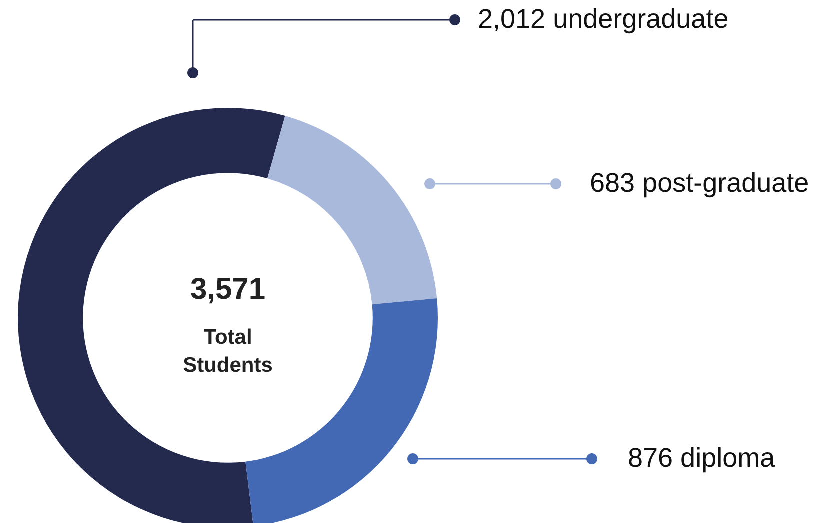 Image resolution: width=833 pixels, height=523 pixels. I want to click on text: Total Students, so click(228, 351).